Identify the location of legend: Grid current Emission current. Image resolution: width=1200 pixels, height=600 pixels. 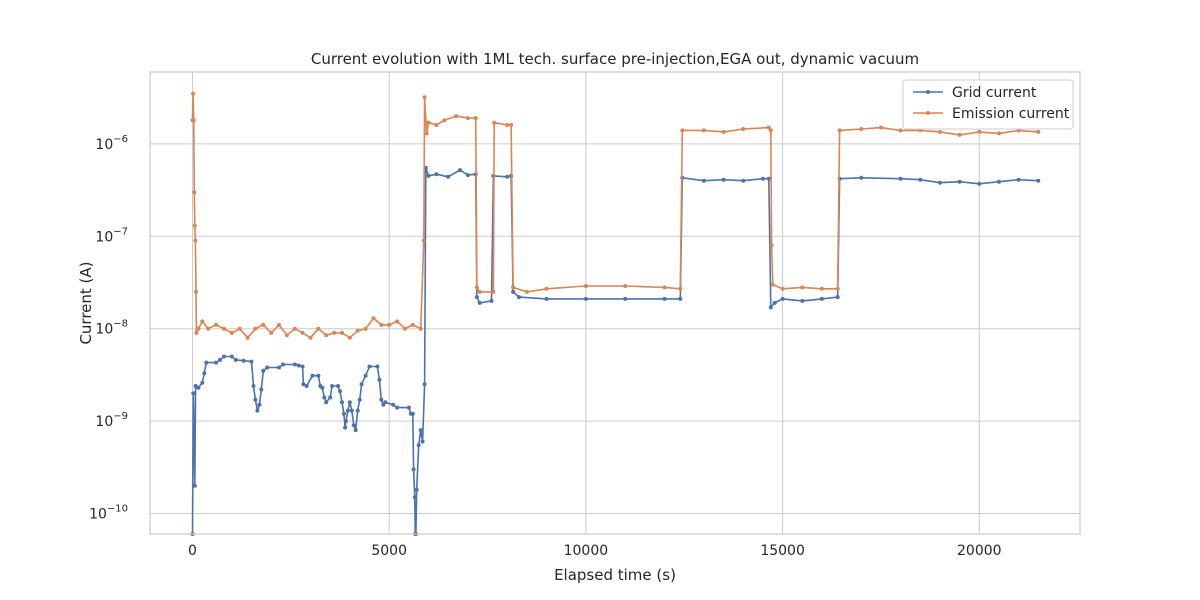
(988, 104).